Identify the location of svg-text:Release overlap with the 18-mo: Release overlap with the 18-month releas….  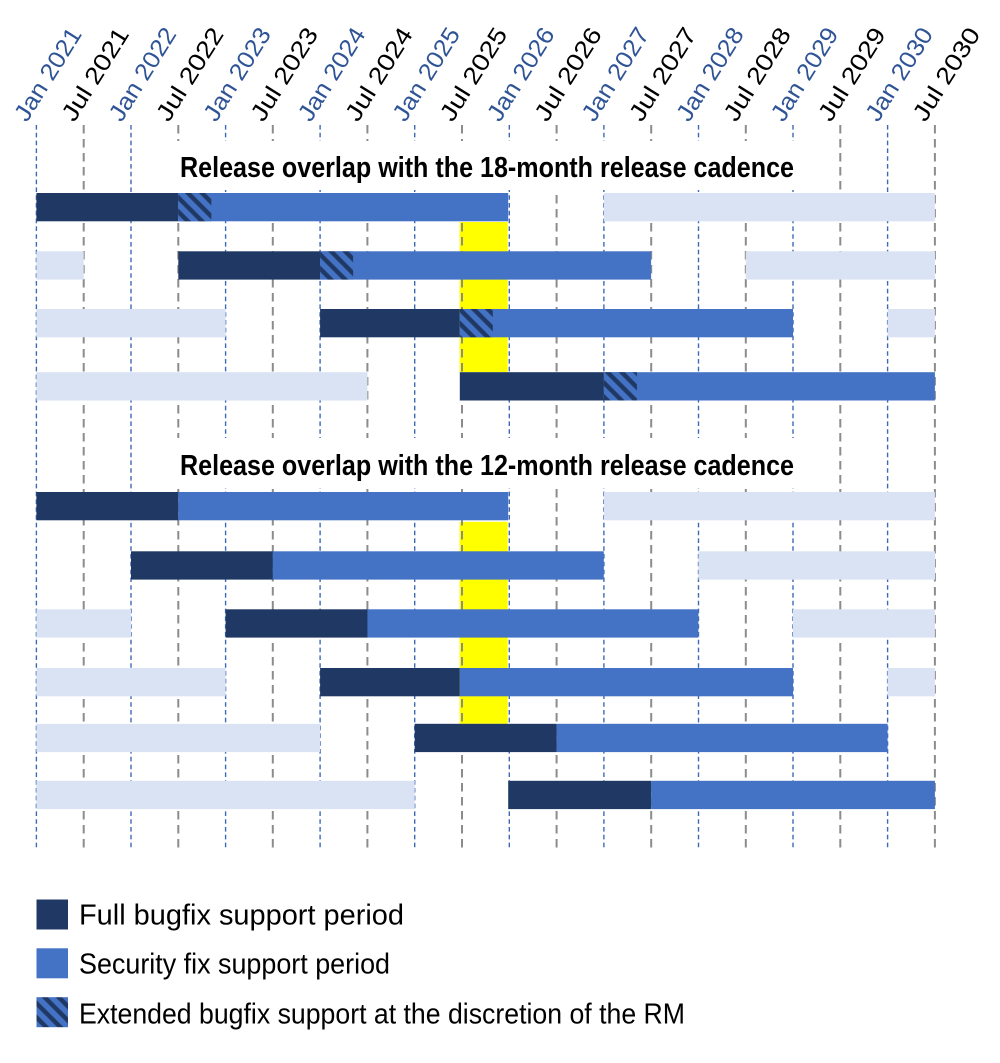
(487, 168).